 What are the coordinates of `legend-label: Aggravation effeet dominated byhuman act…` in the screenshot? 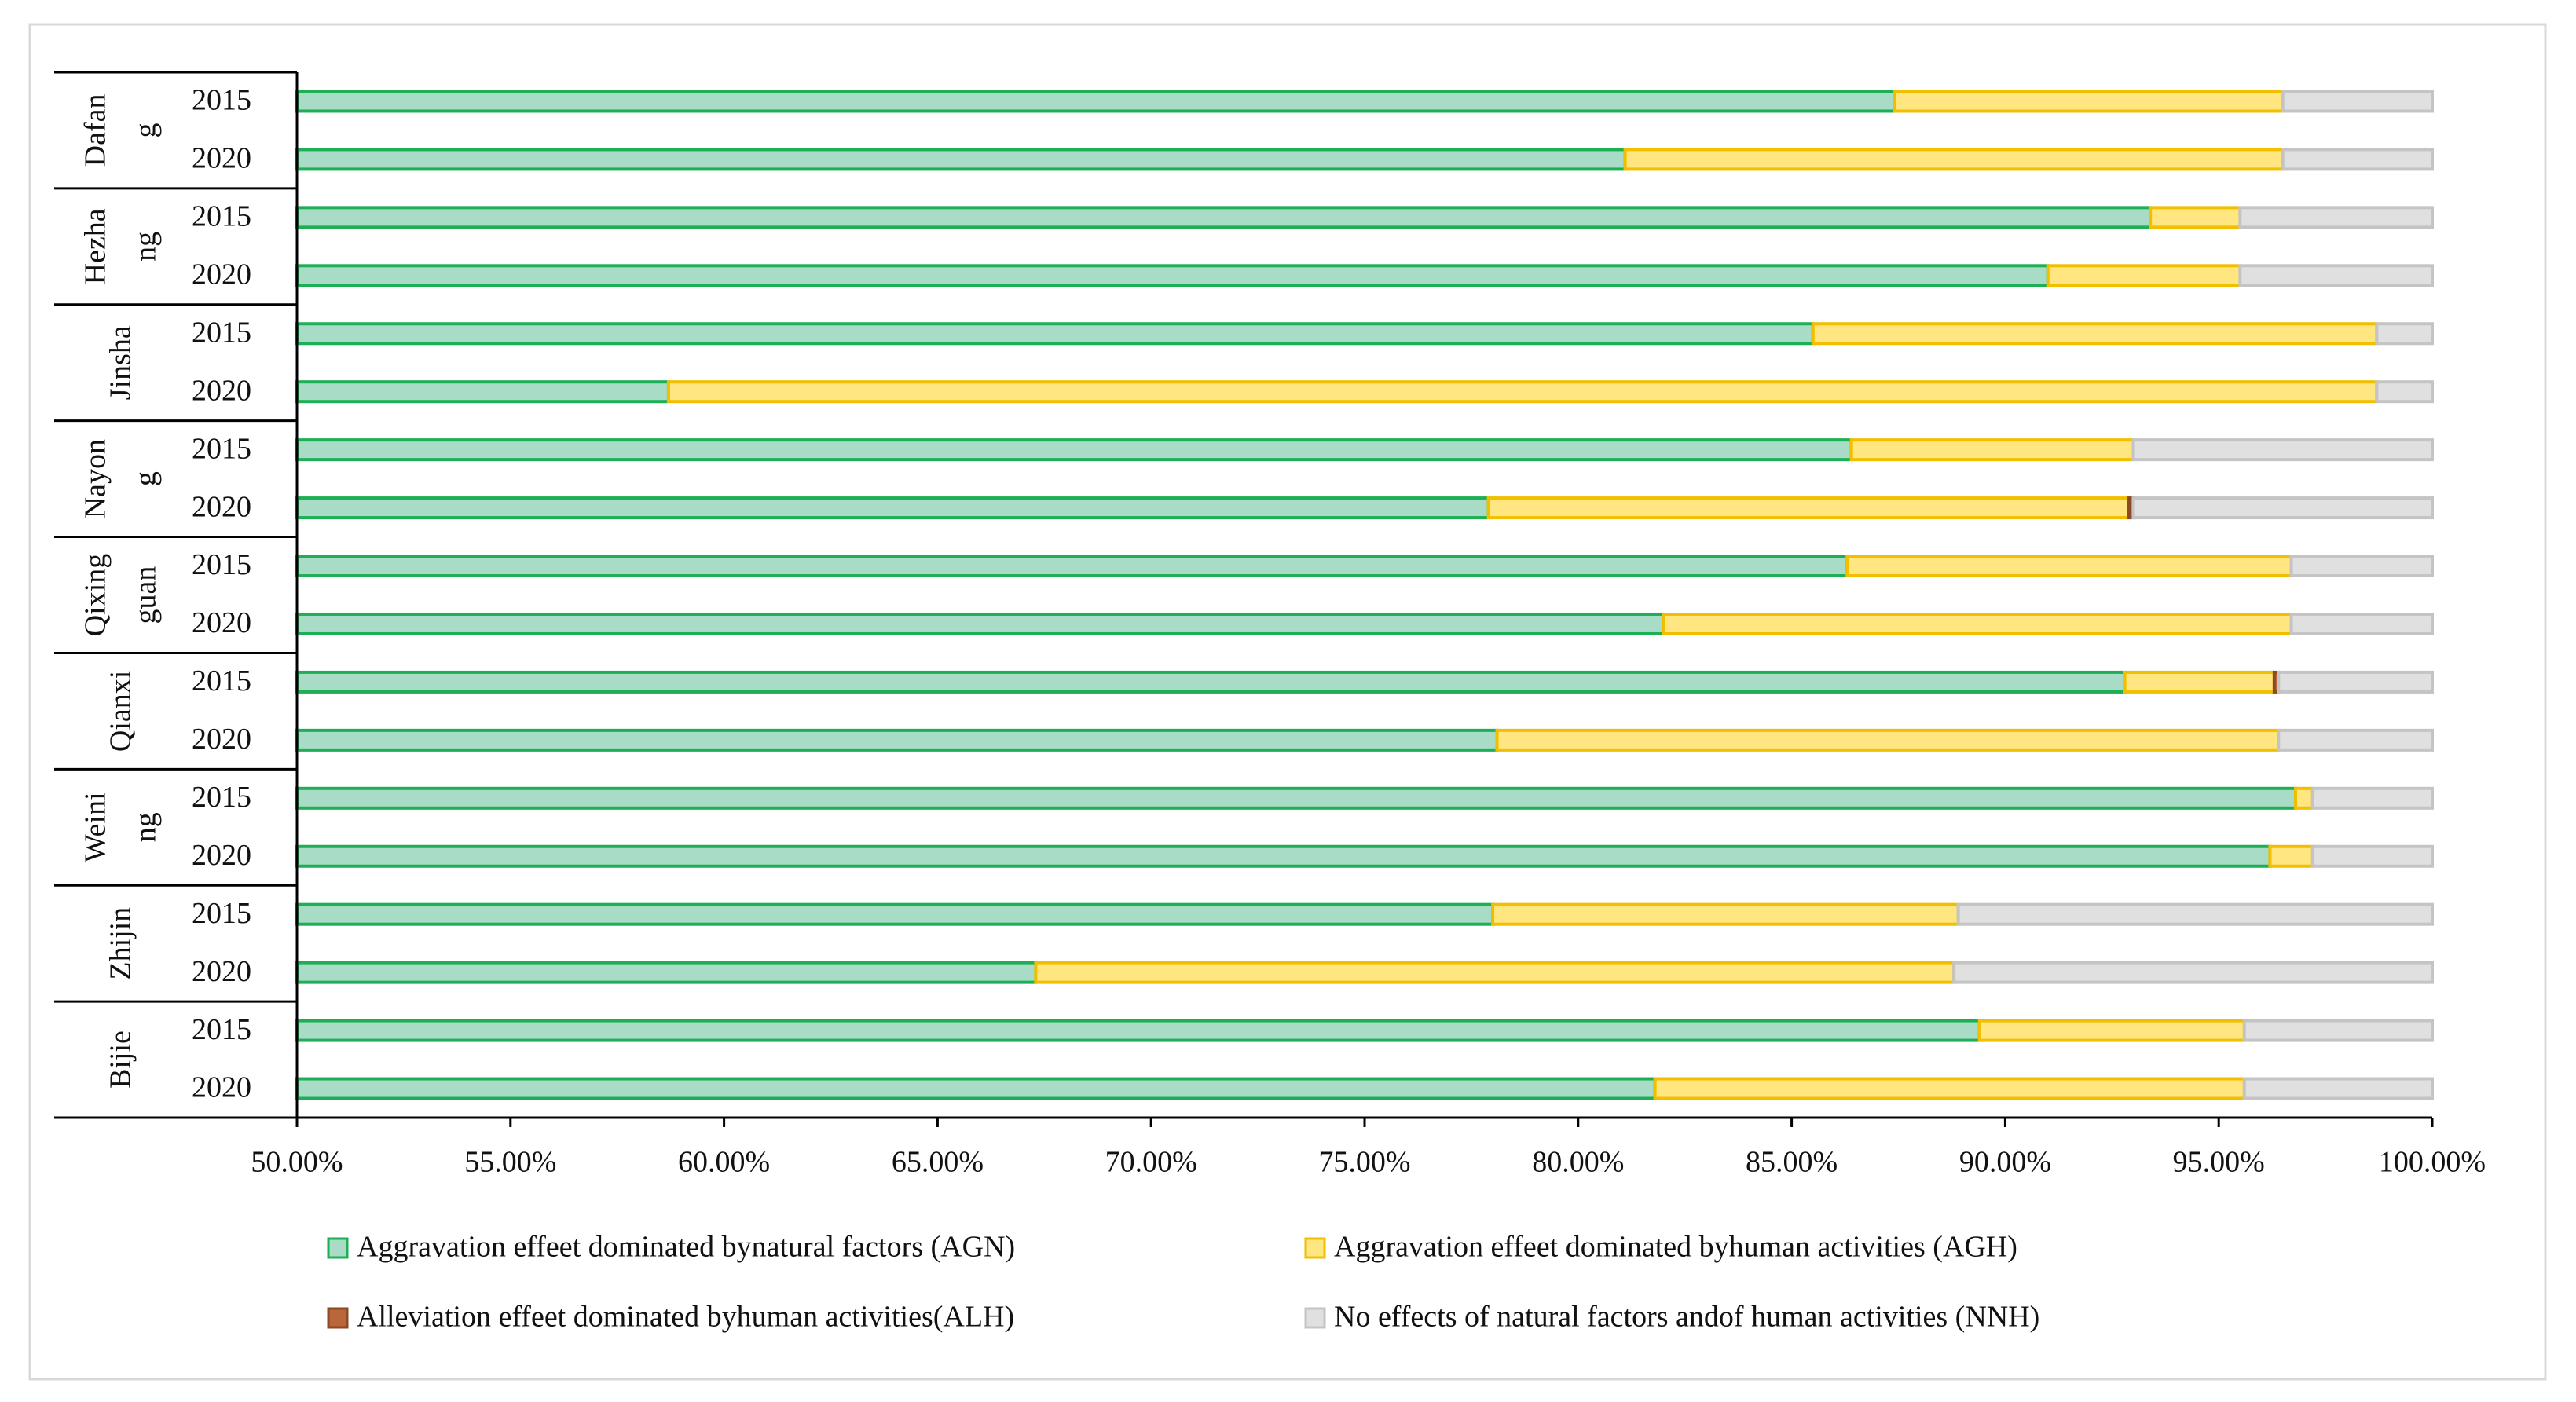 It's located at (1675, 1247).